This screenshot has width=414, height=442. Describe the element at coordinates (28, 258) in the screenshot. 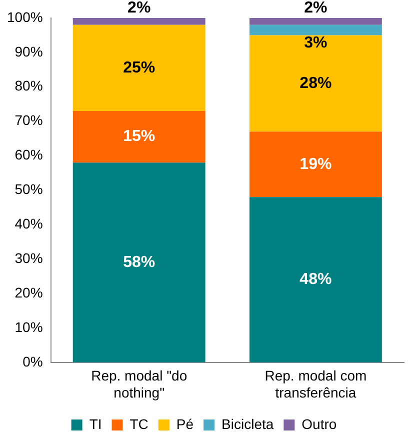

I see `y-tick-label: 30%` at that location.